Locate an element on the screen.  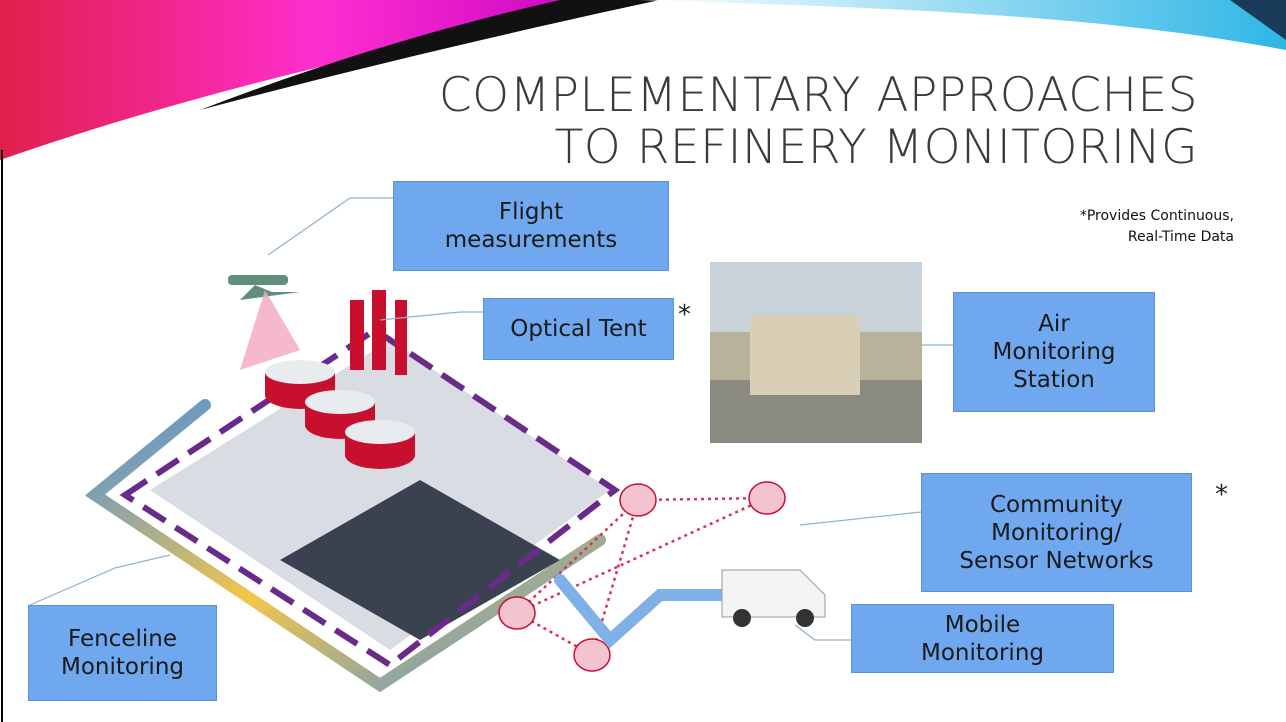
label-line: Monitoring/ is located at coordinates (1056, 532).